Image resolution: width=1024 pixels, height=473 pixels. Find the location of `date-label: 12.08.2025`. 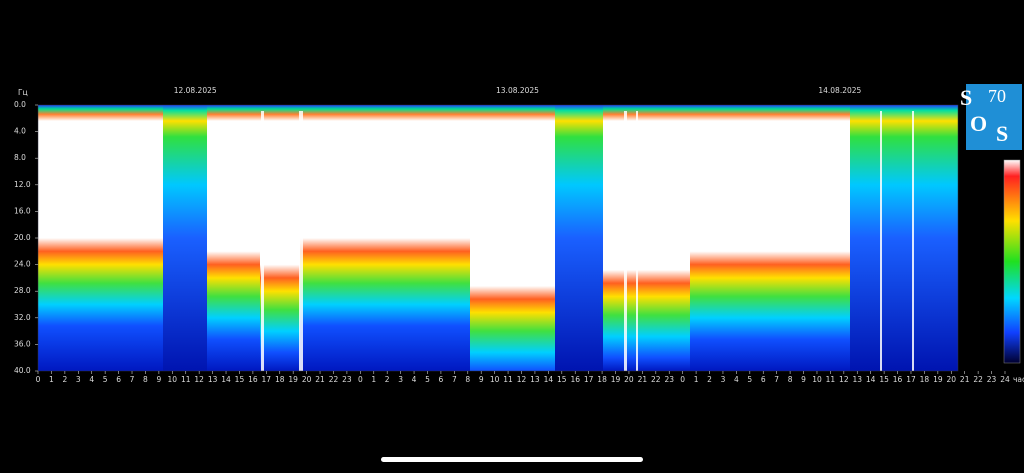

date-label: 12.08.2025 is located at coordinates (195, 90).